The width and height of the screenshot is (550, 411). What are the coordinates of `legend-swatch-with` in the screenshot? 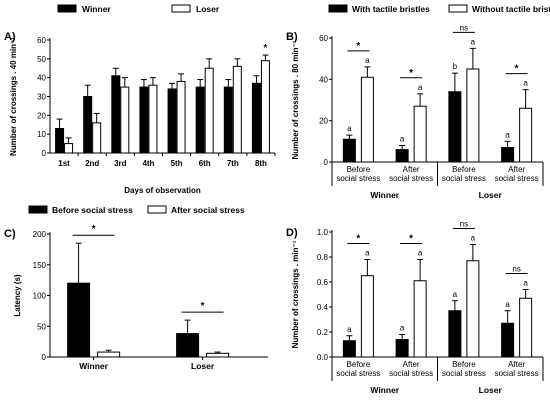 It's located at (338, 8).